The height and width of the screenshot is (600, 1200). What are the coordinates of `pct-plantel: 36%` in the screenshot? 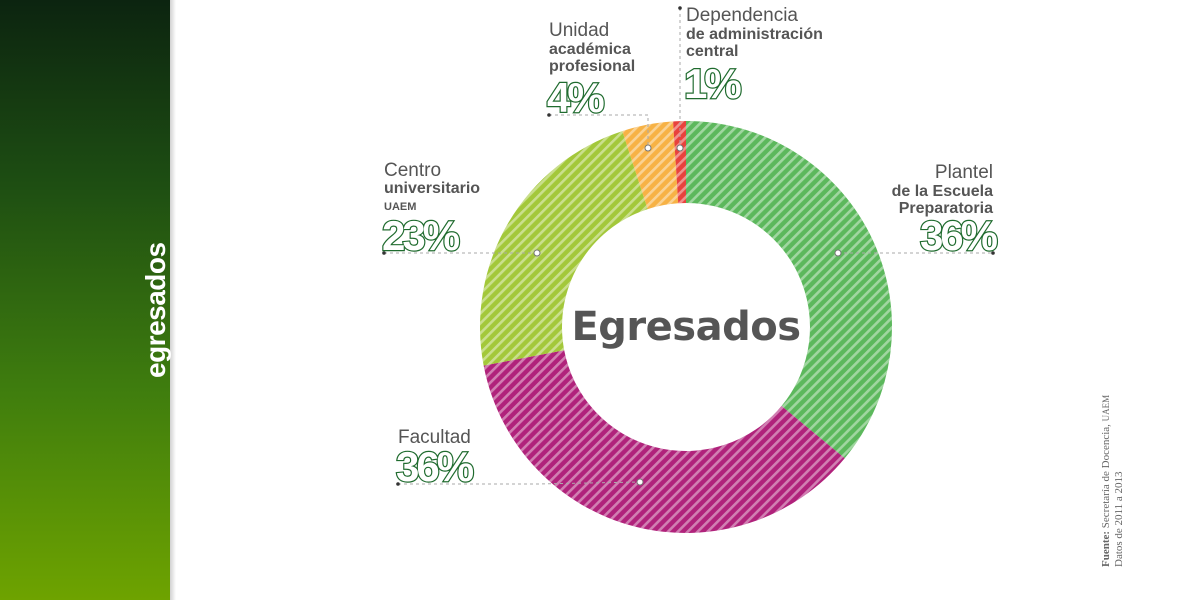 It's located at (959, 235).